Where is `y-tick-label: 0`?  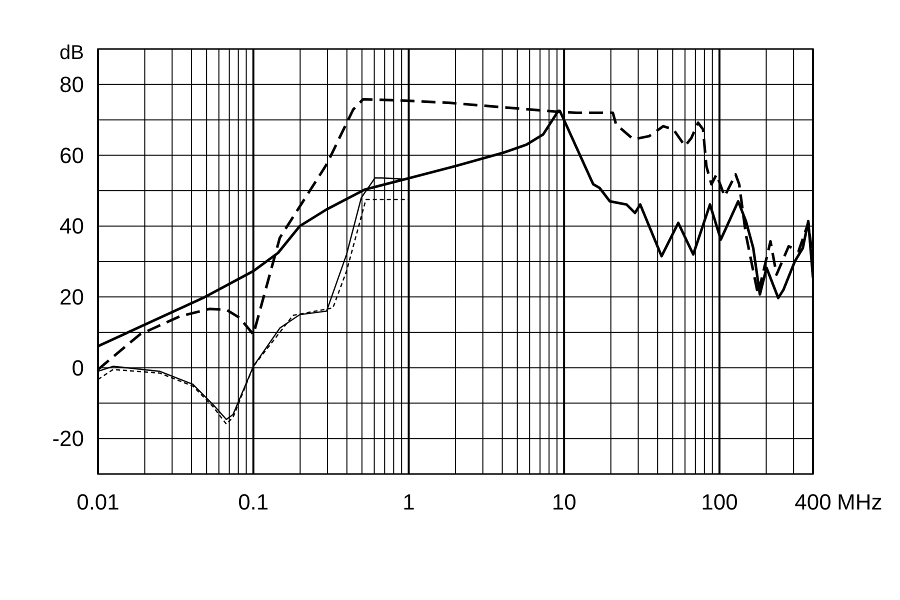
y-tick-label: 0 is located at coordinates (78, 367).